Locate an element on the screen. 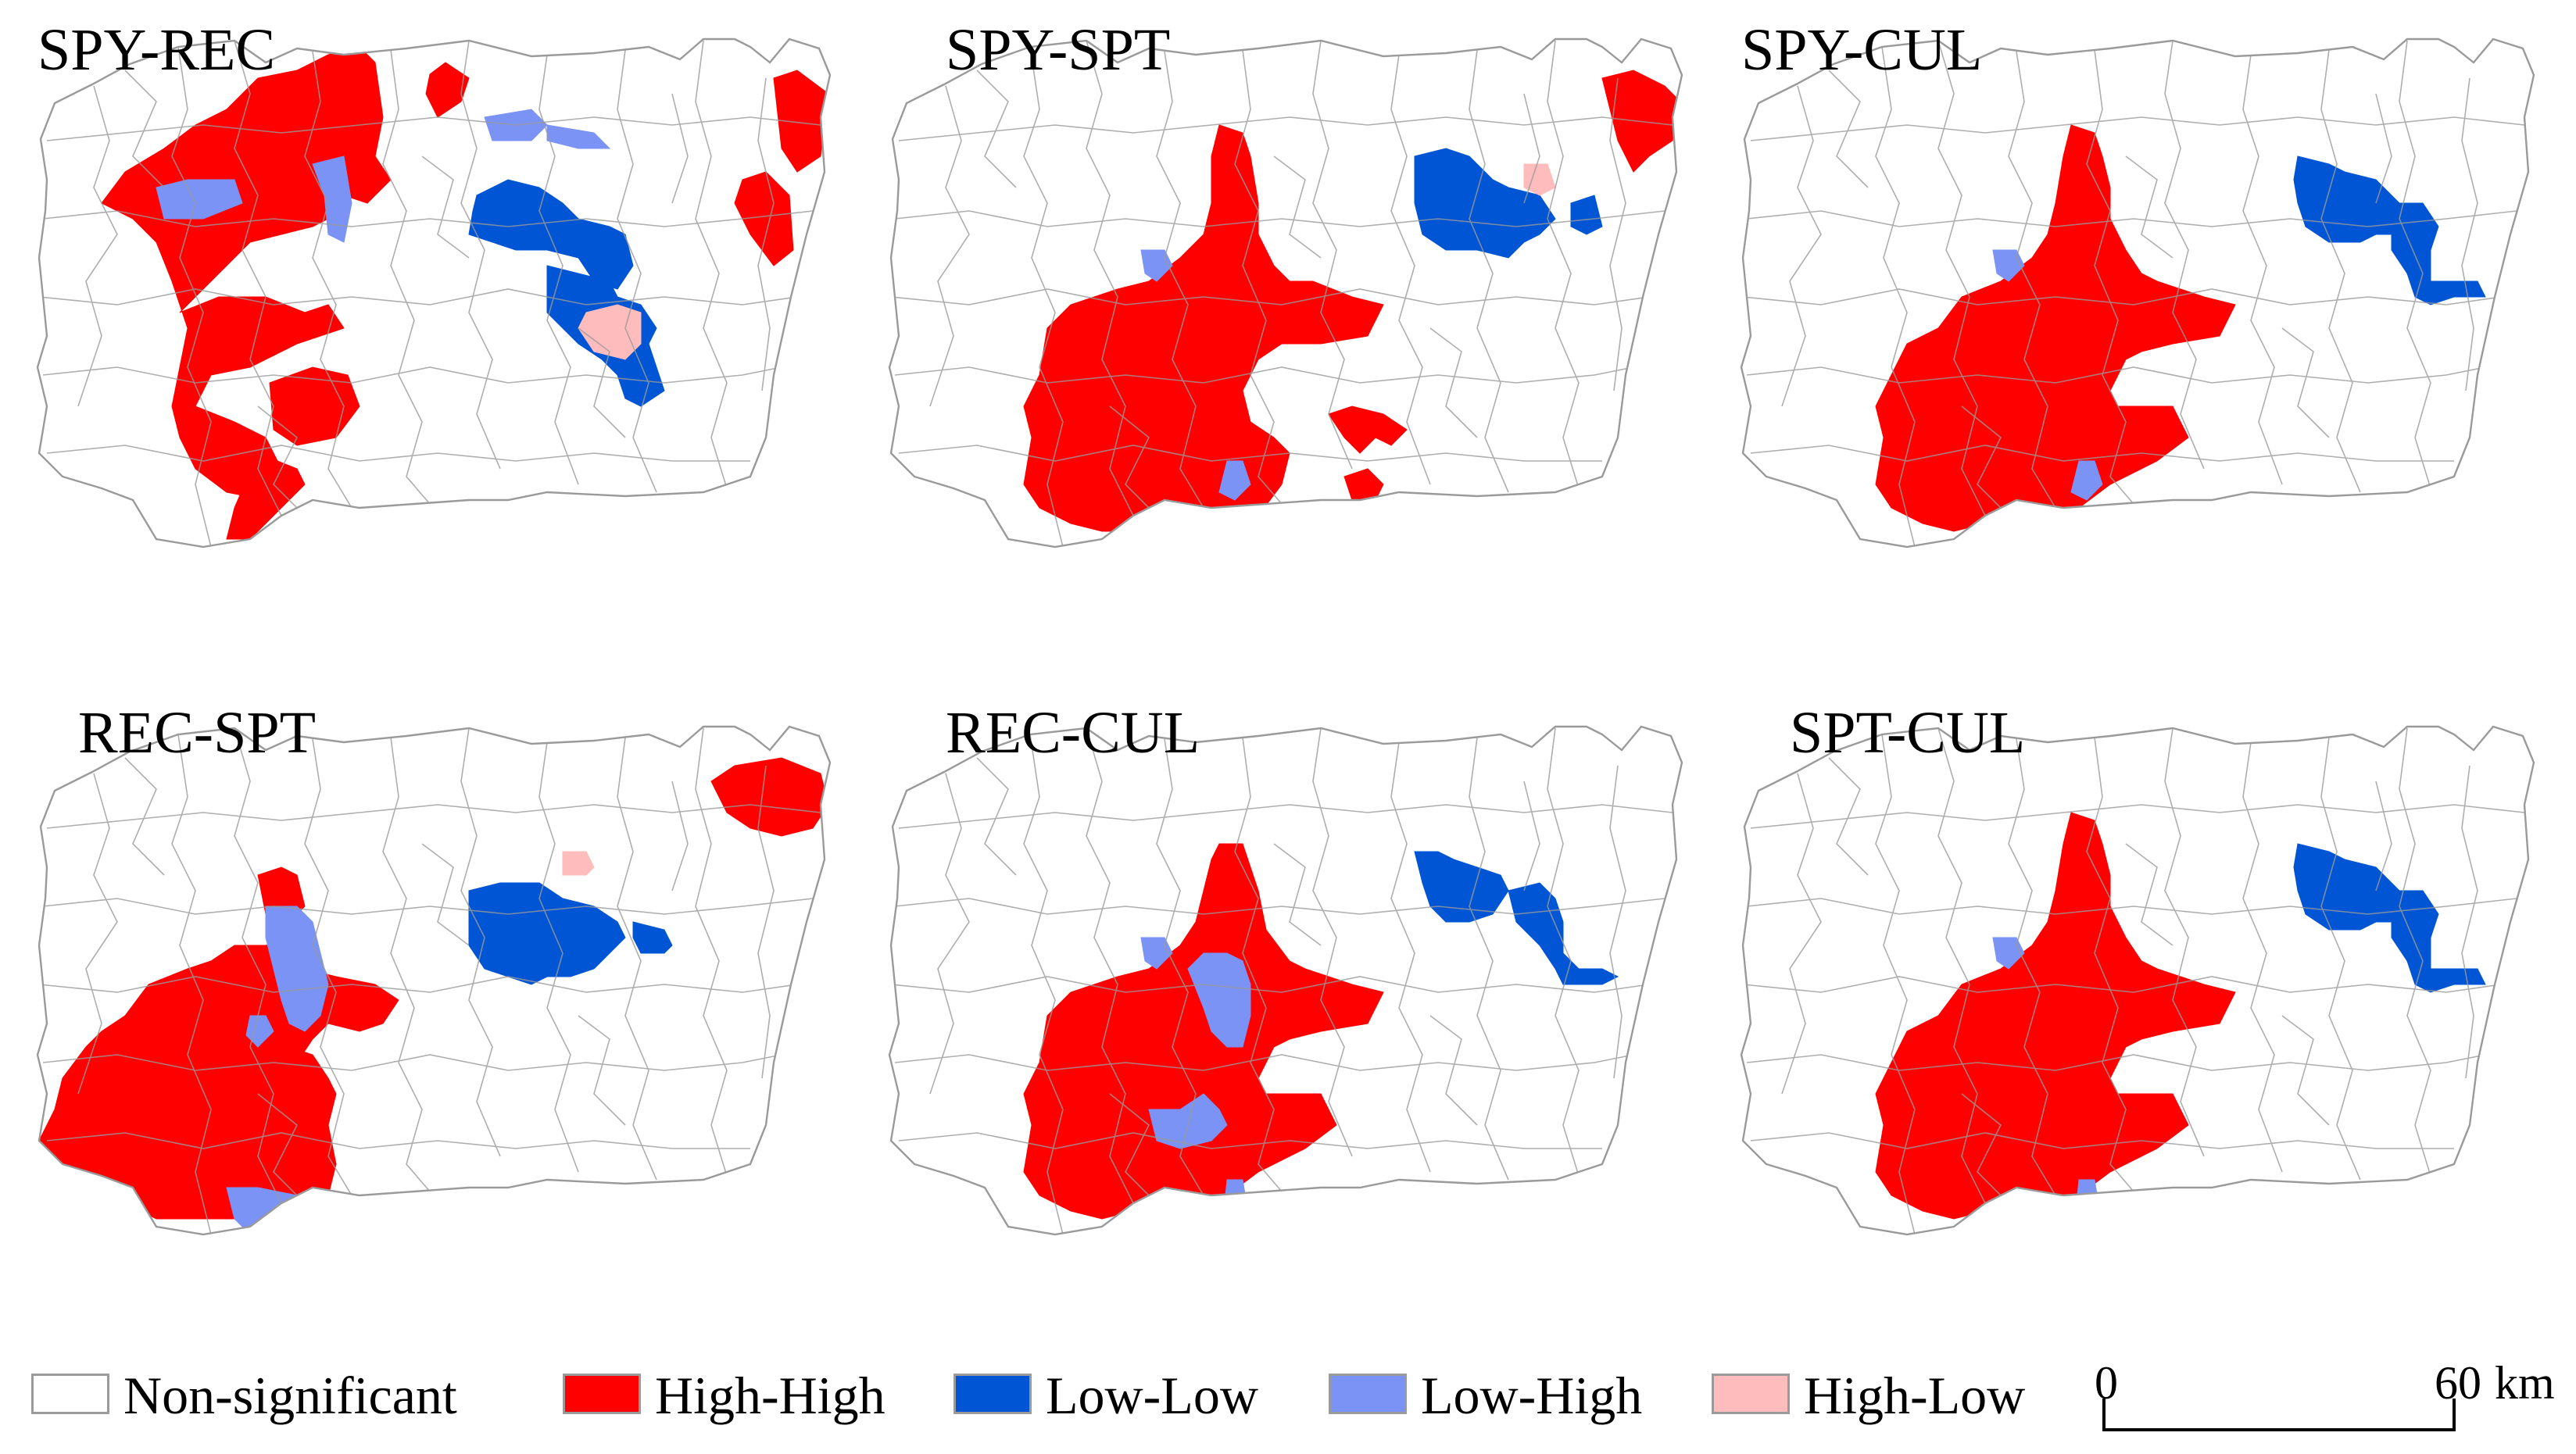  legend-label-low-low: Low-Low is located at coordinates (1152, 1395).